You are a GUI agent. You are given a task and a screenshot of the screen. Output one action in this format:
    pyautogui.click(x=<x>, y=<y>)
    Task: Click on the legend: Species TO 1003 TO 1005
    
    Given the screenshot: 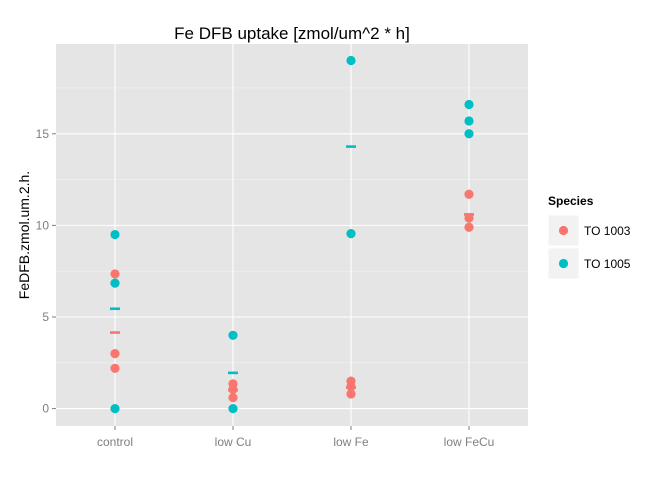 What is the action you would take?
    pyautogui.click(x=589, y=237)
    